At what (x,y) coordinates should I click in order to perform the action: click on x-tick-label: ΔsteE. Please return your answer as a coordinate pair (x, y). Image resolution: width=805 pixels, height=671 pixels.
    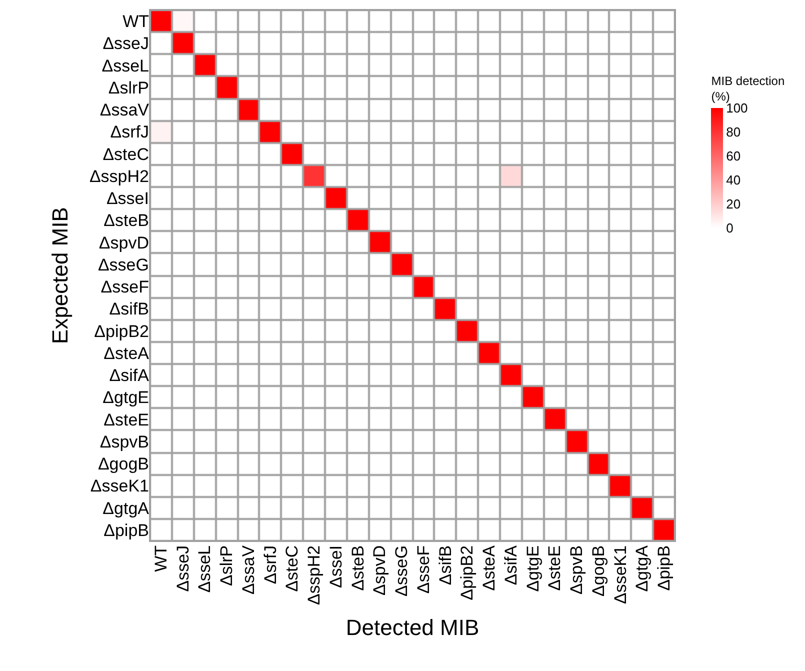
    Looking at the image, I should click on (554, 568).